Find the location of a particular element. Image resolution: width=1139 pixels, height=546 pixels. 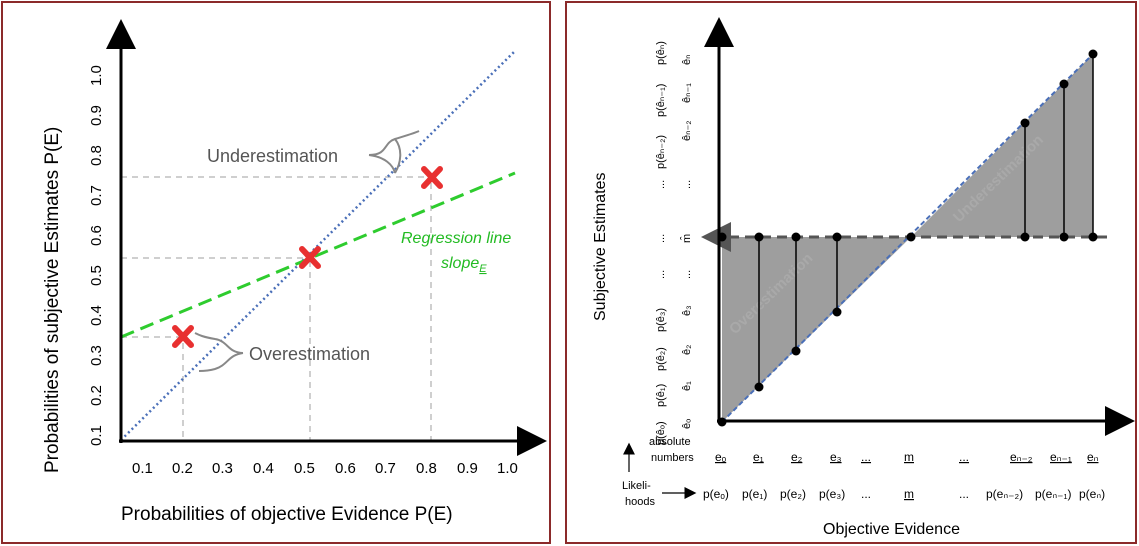

likelihood: p(e₁) is located at coordinates (754, 494).